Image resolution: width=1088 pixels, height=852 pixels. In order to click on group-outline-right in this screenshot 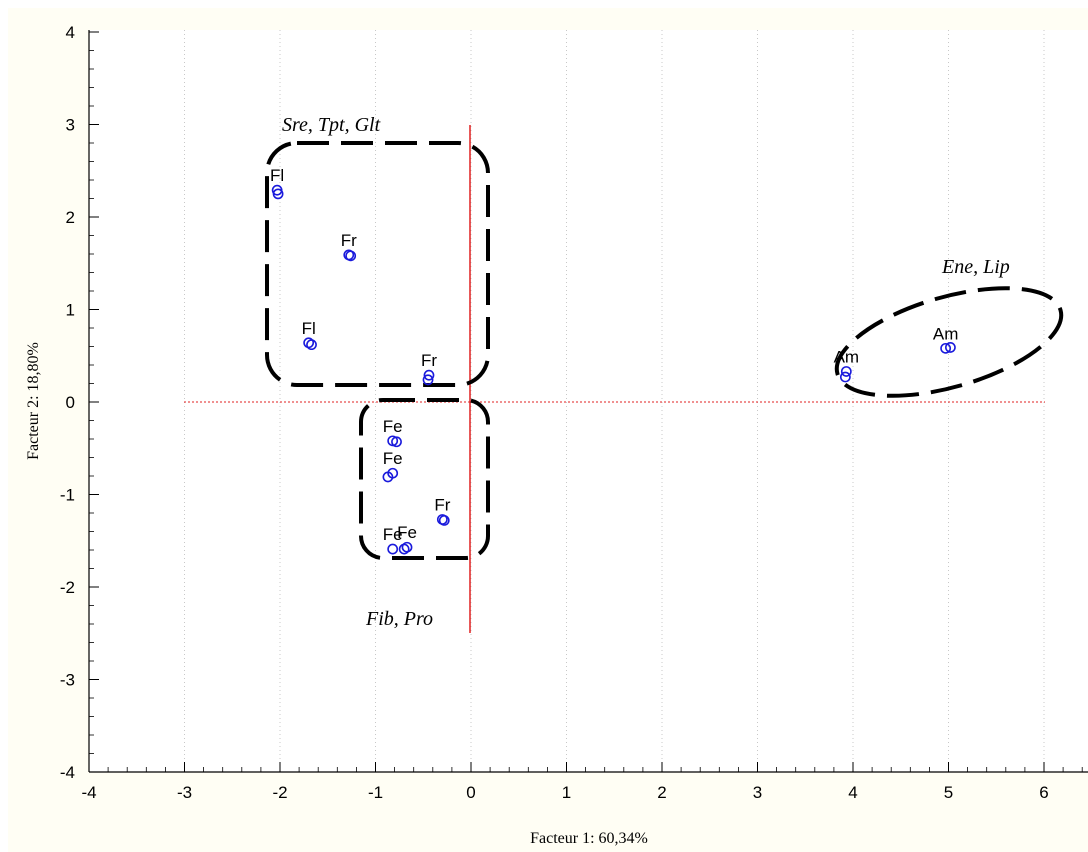, I will do `click(949, 342)`.